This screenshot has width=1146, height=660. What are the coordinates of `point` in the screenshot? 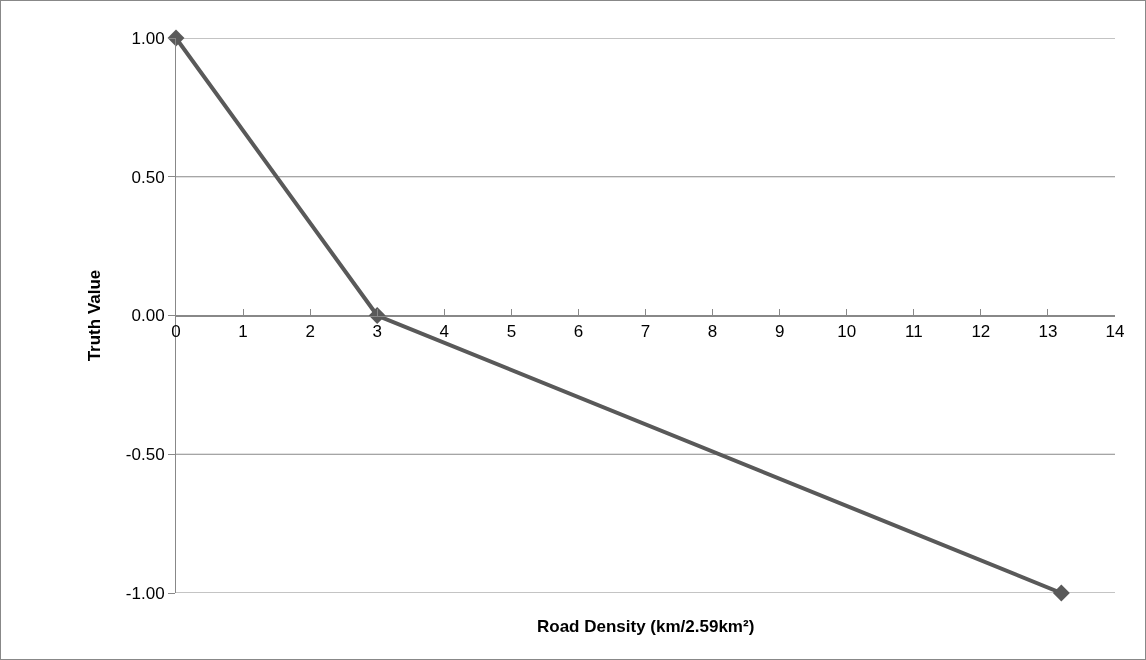 It's located at (1061, 593).